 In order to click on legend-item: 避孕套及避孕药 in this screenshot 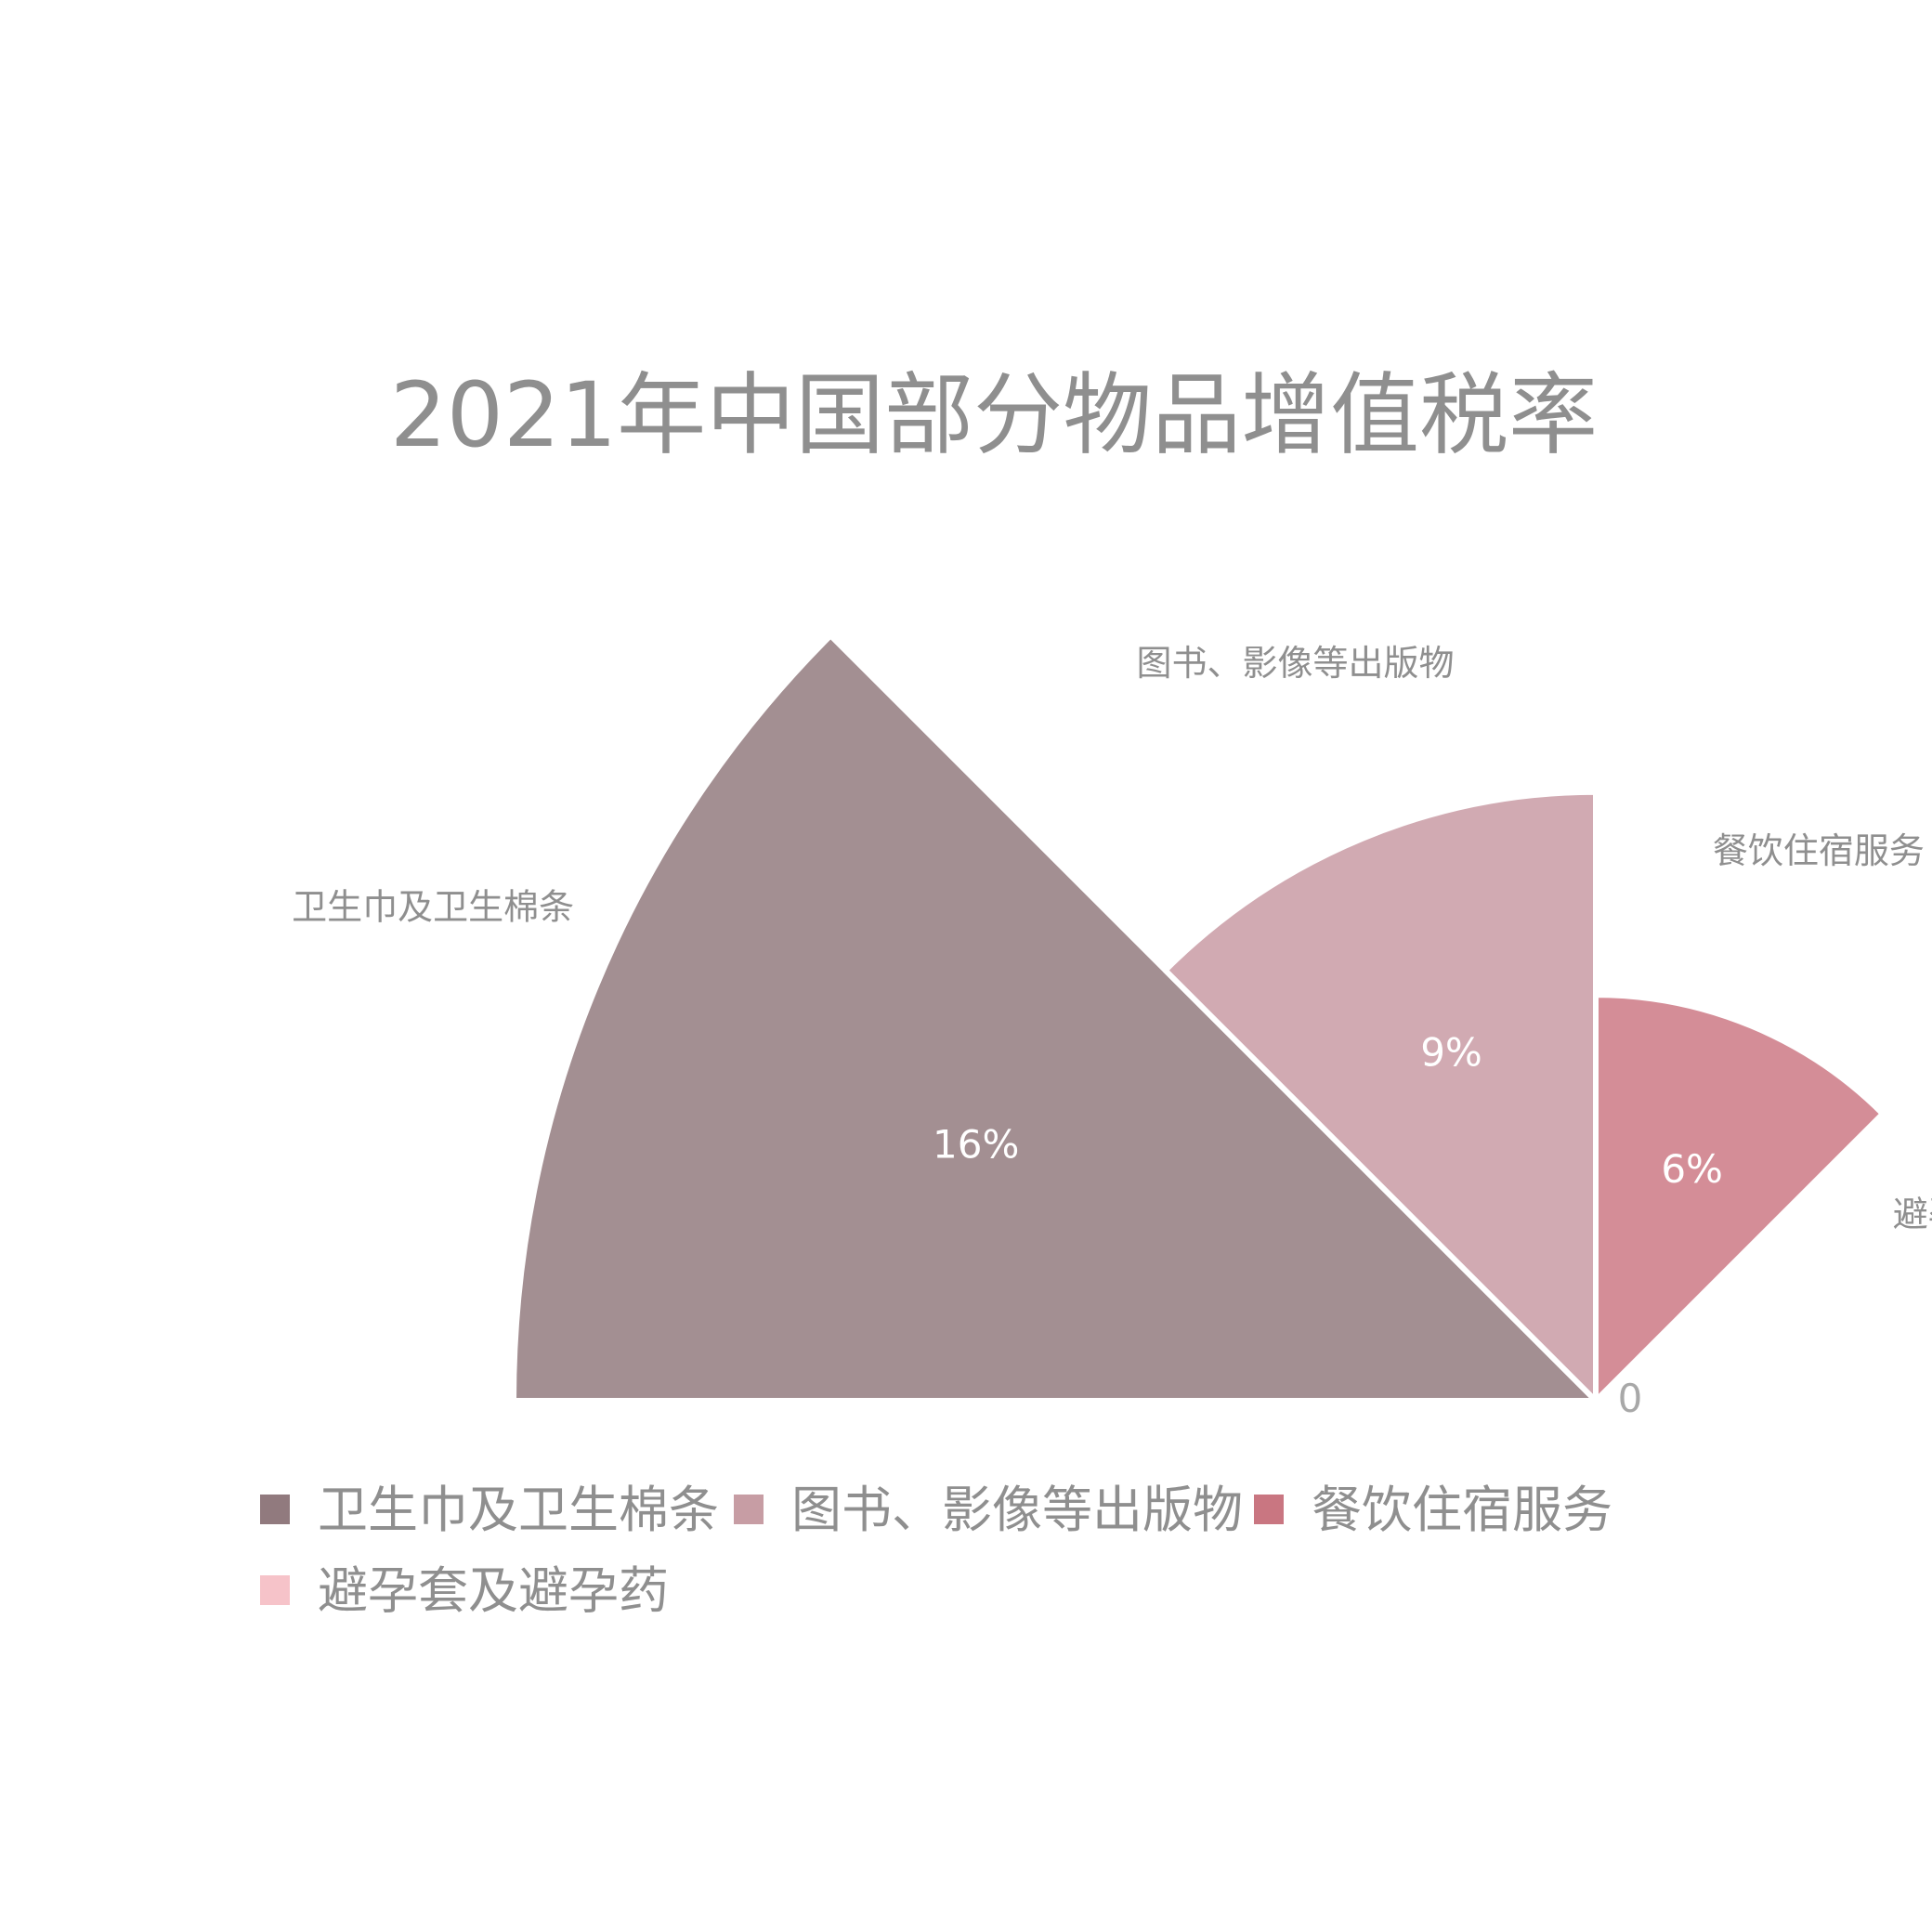, I will do `click(464, 1591)`.